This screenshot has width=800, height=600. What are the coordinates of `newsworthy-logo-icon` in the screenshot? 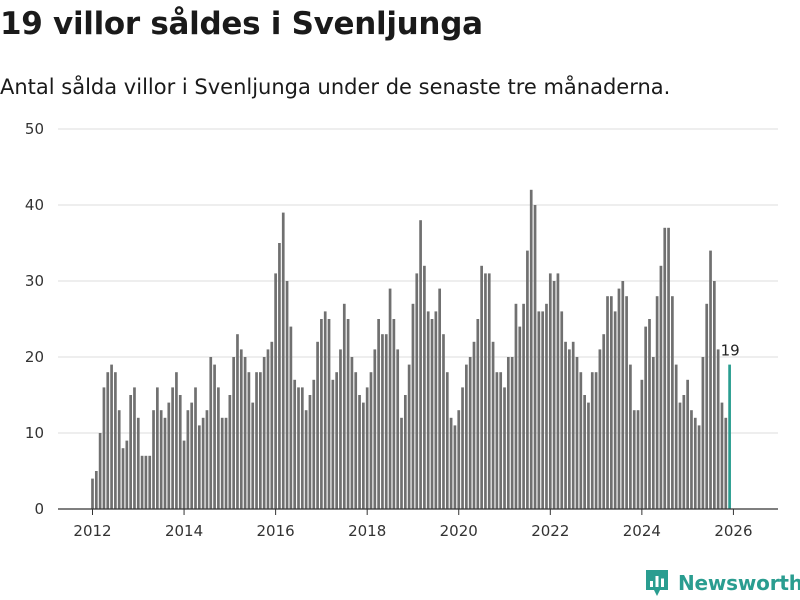 It's located at (657, 583).